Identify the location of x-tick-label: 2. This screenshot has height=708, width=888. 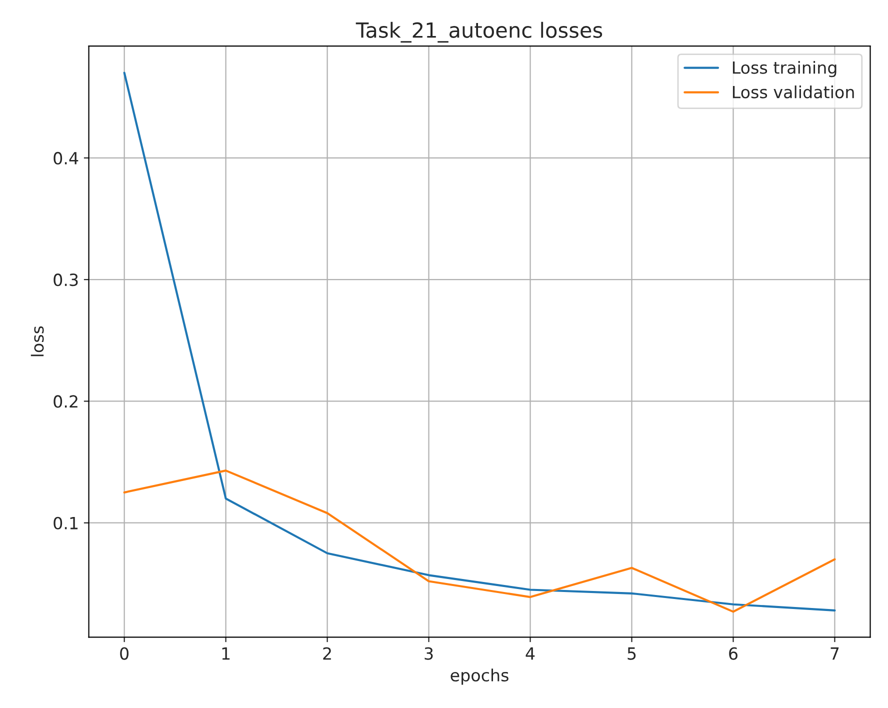
(327, 653).